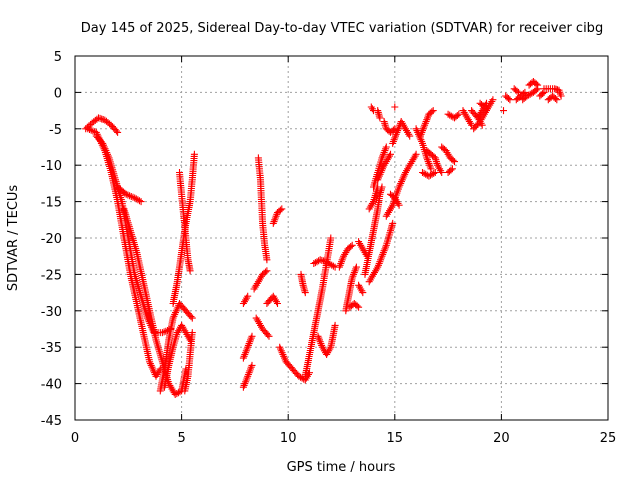 The width and height of the screenshot is (640, 480). I want to click on y-tick-label: -30, so click(51, 312).